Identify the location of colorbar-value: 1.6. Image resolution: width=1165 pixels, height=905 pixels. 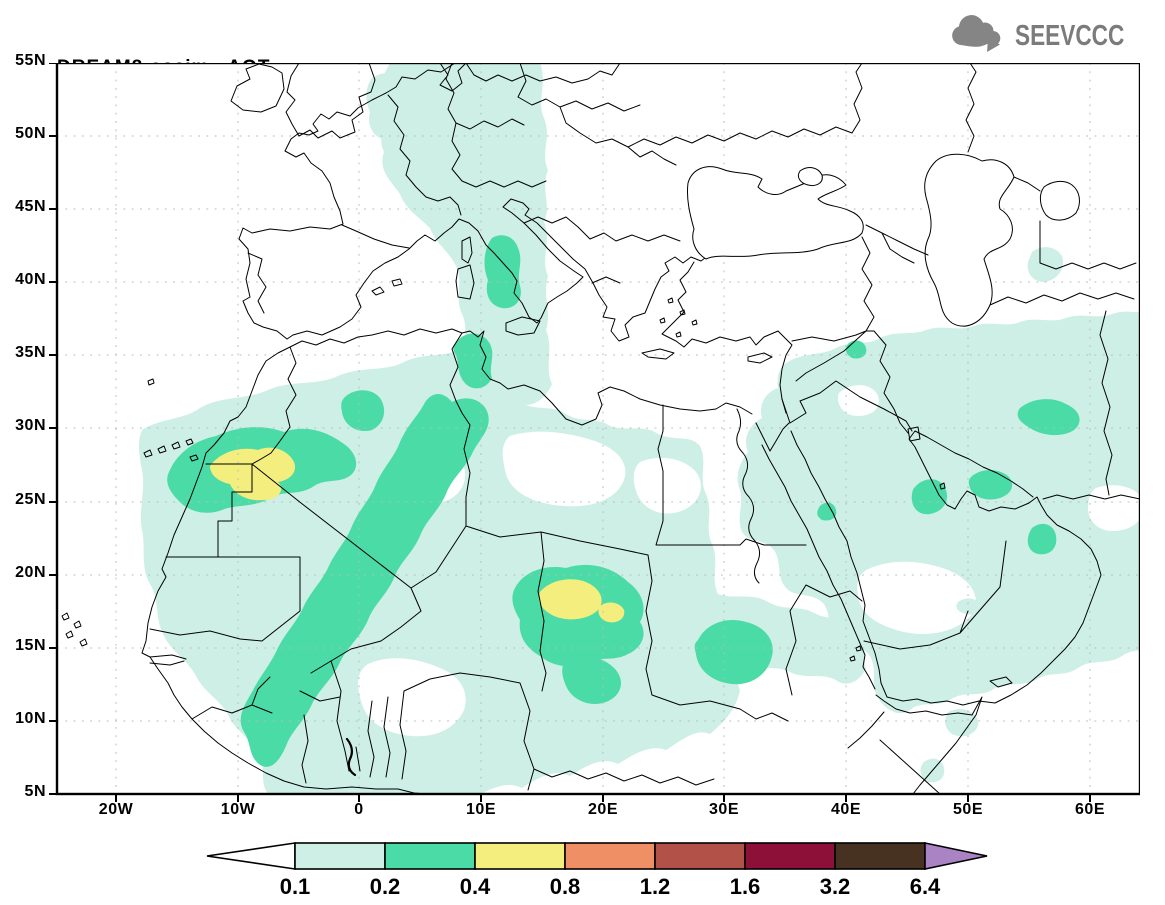
(745, 886).